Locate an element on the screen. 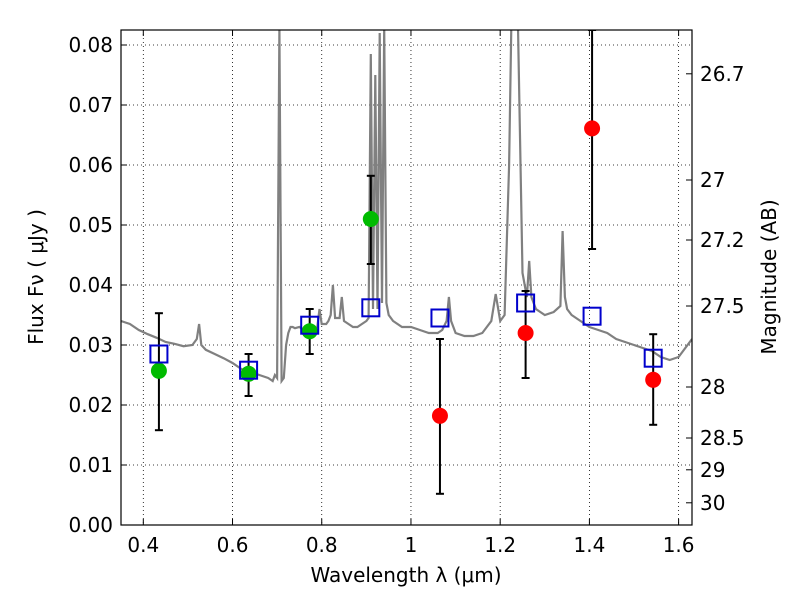  y-tick-label: 0.01 is located at coordinates (90, 465).